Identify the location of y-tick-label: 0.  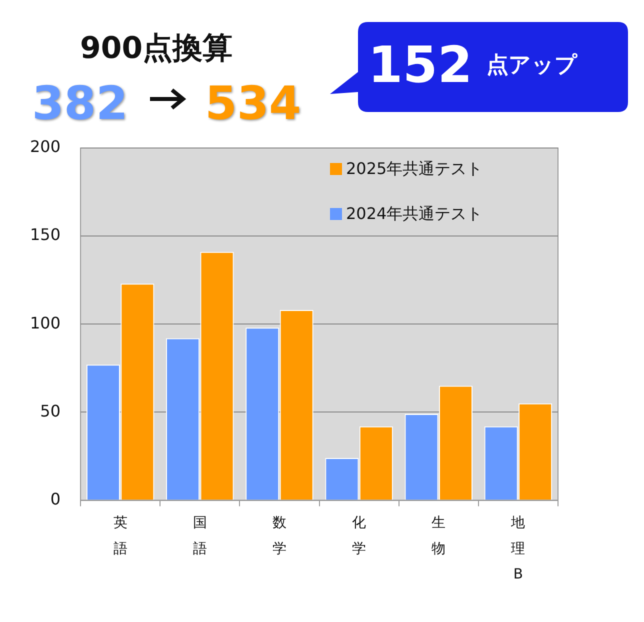
(55, 498).